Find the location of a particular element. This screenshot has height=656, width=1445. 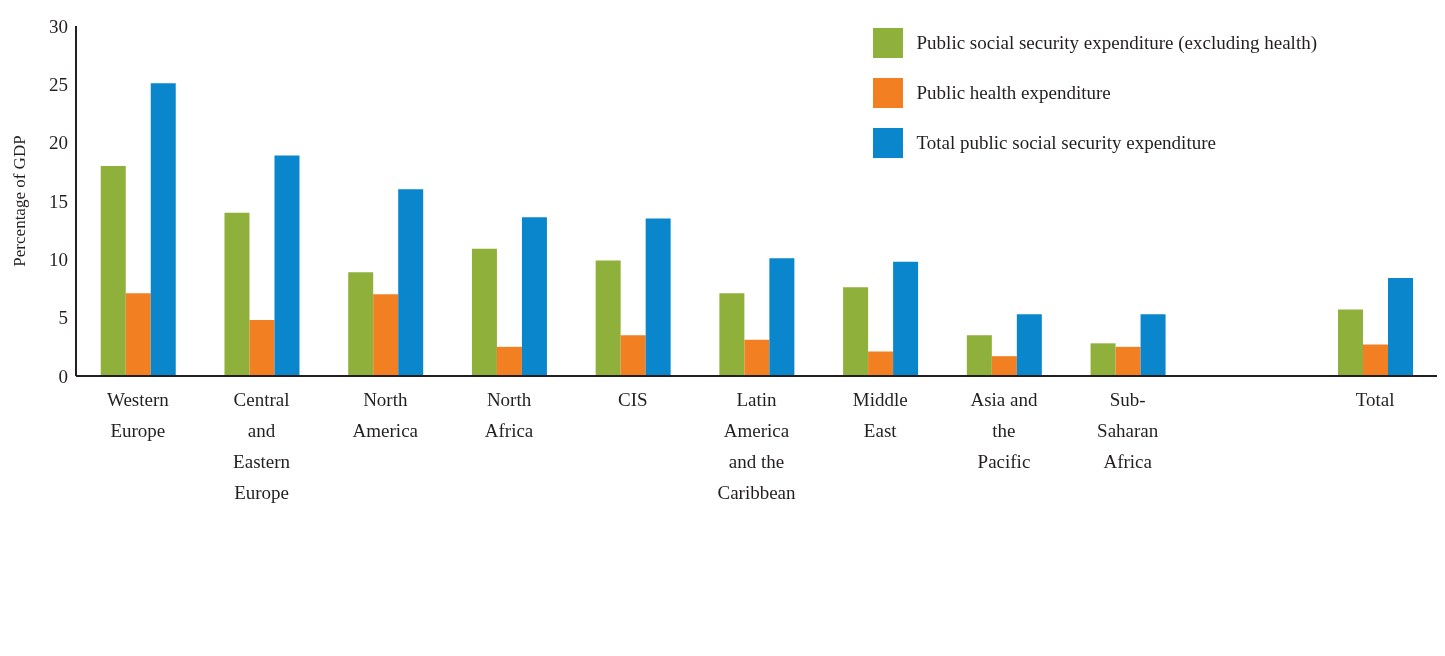

x-tick-label: North America is located at coordinates (385, 415).